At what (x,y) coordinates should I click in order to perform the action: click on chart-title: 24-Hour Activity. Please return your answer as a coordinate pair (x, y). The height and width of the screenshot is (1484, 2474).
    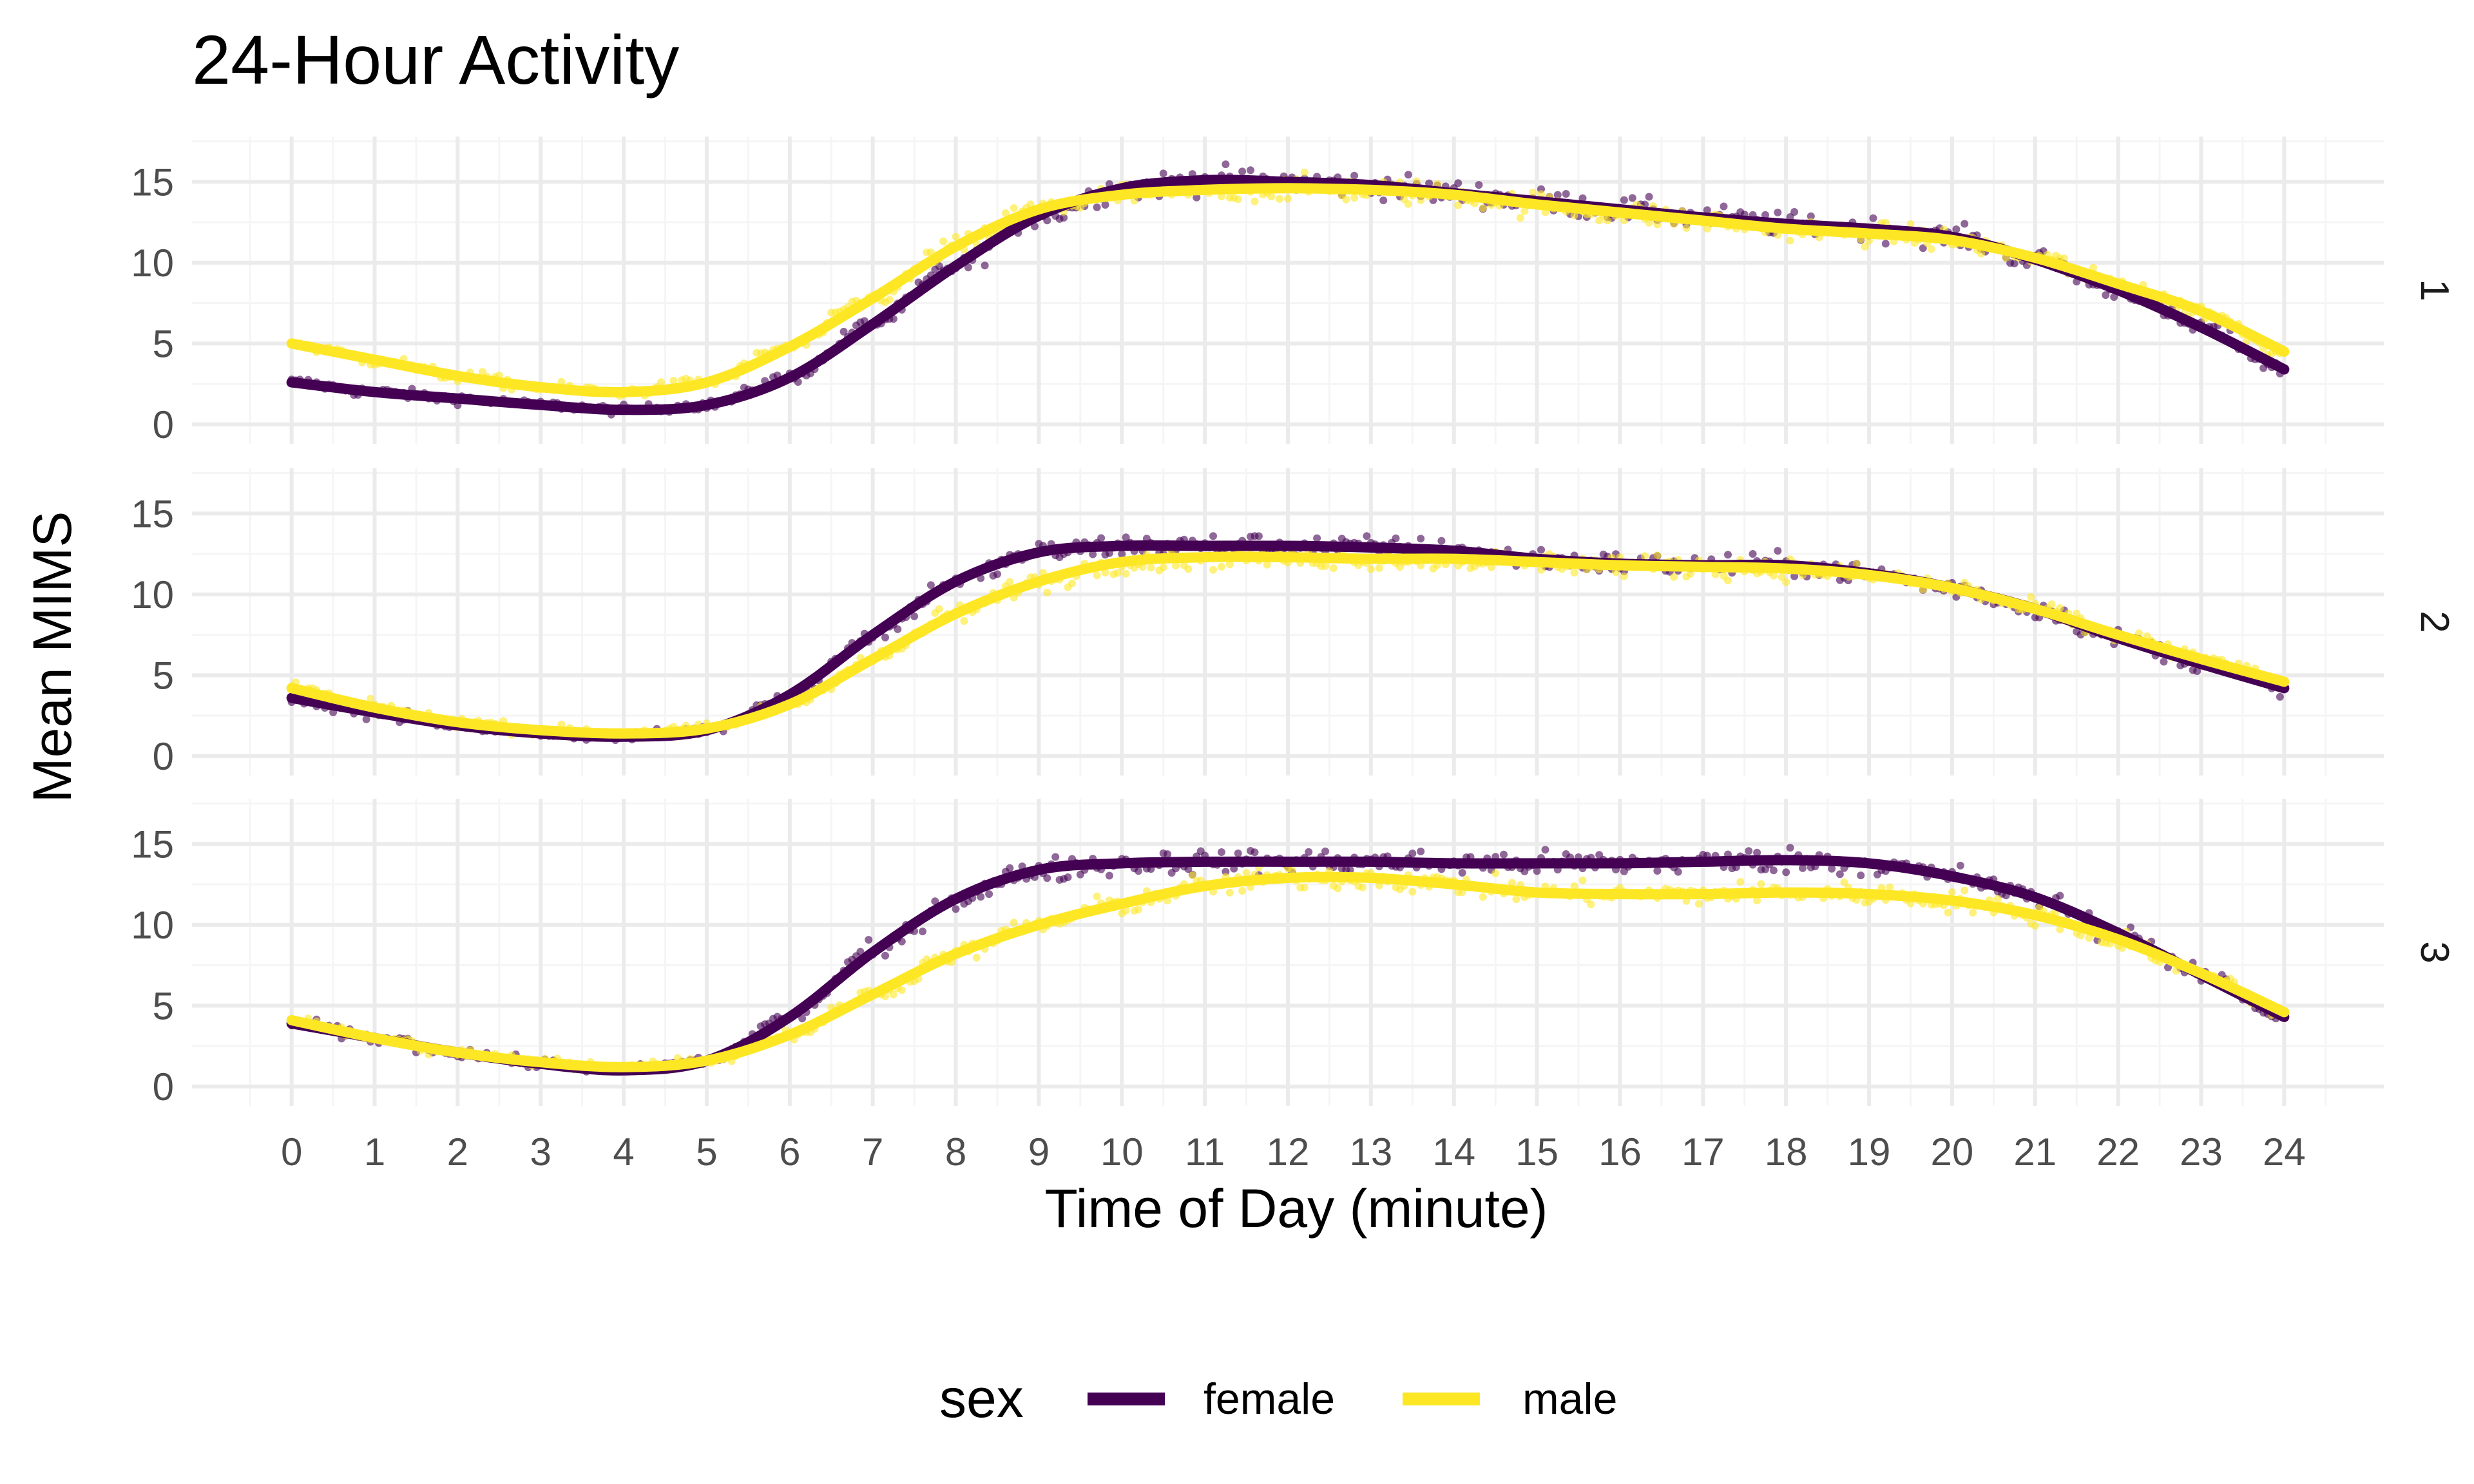
    Looking at the image, I should click on (435, 60).